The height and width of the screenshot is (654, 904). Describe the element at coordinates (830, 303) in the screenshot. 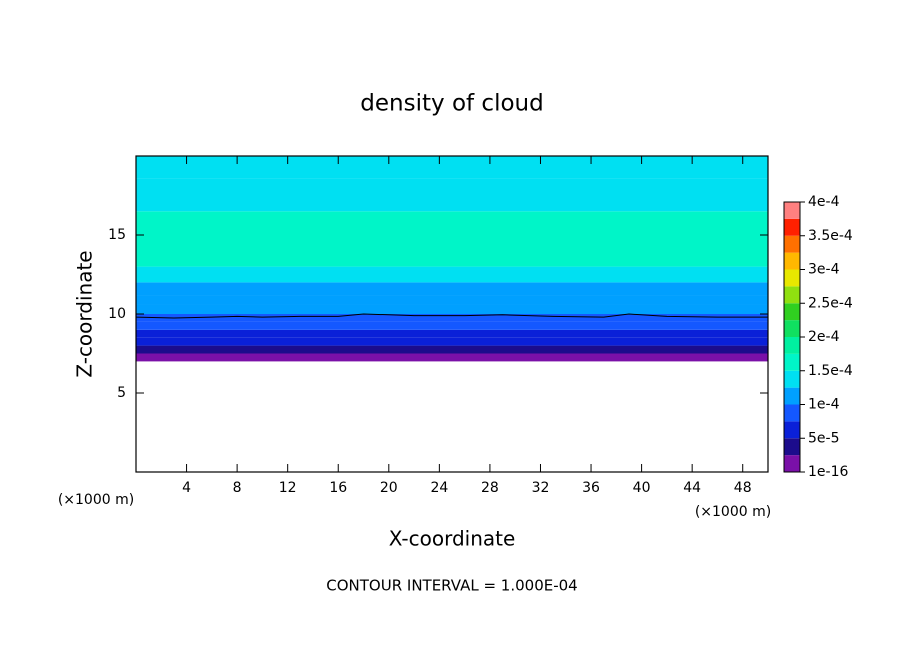

I see `colorbar-label: 2.5e-4` at that location.